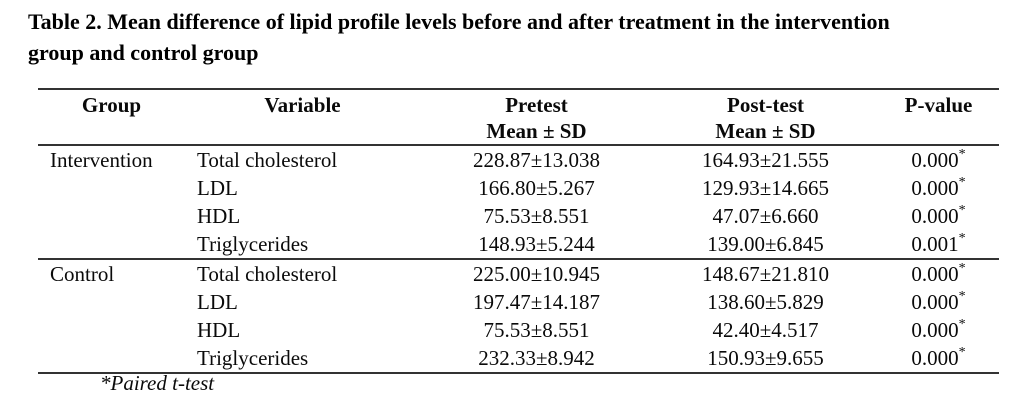 The height and width of the screenshot is (414, 1024). I want to click on table-row: HDL 75.53±8.551 47.07±6.660 0.000*, so click(518, 216).